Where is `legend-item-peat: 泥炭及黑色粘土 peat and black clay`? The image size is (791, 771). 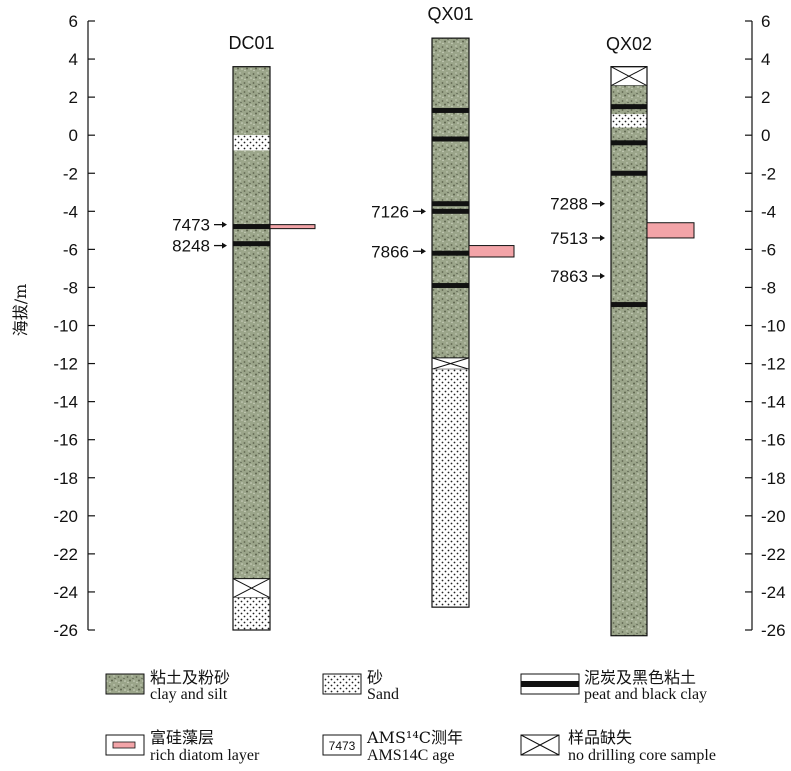 legend-item-peat: 泥炭及黑色粘土 peat and black clay is located at coordinates (613, 685).